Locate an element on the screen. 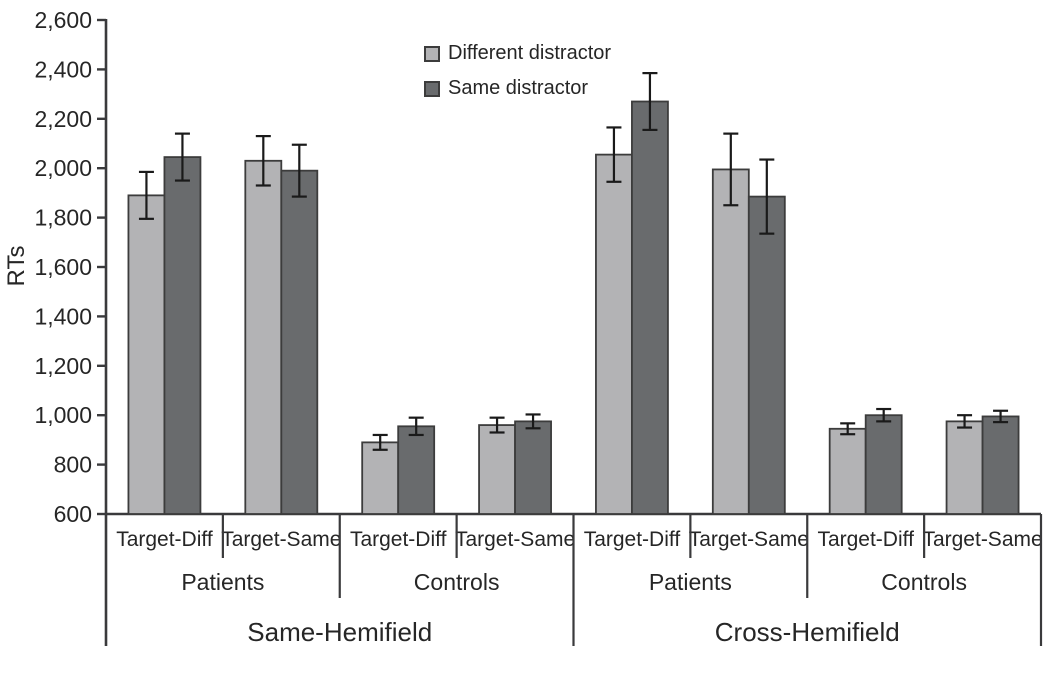 Image resolution: width=1050 pixels, height=673 pixels. y-tick-label: 2,000 is located at coordinates (63, 168).